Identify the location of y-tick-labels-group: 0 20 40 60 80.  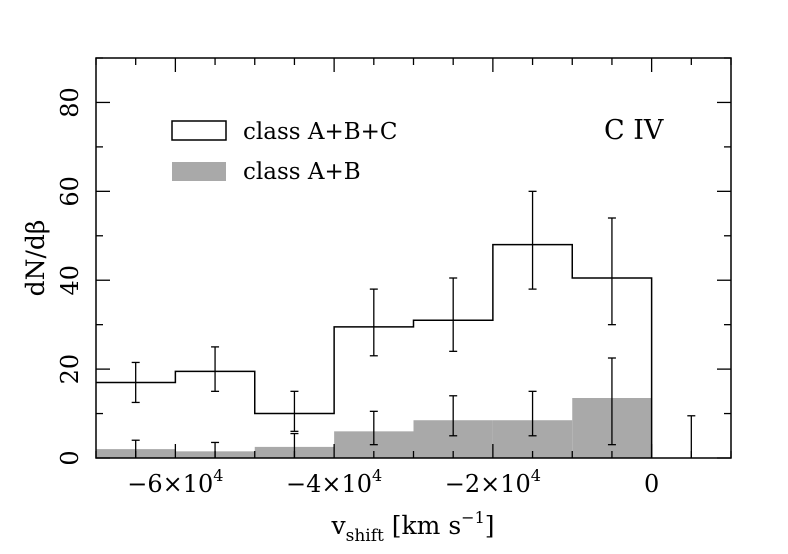
(70, 276).